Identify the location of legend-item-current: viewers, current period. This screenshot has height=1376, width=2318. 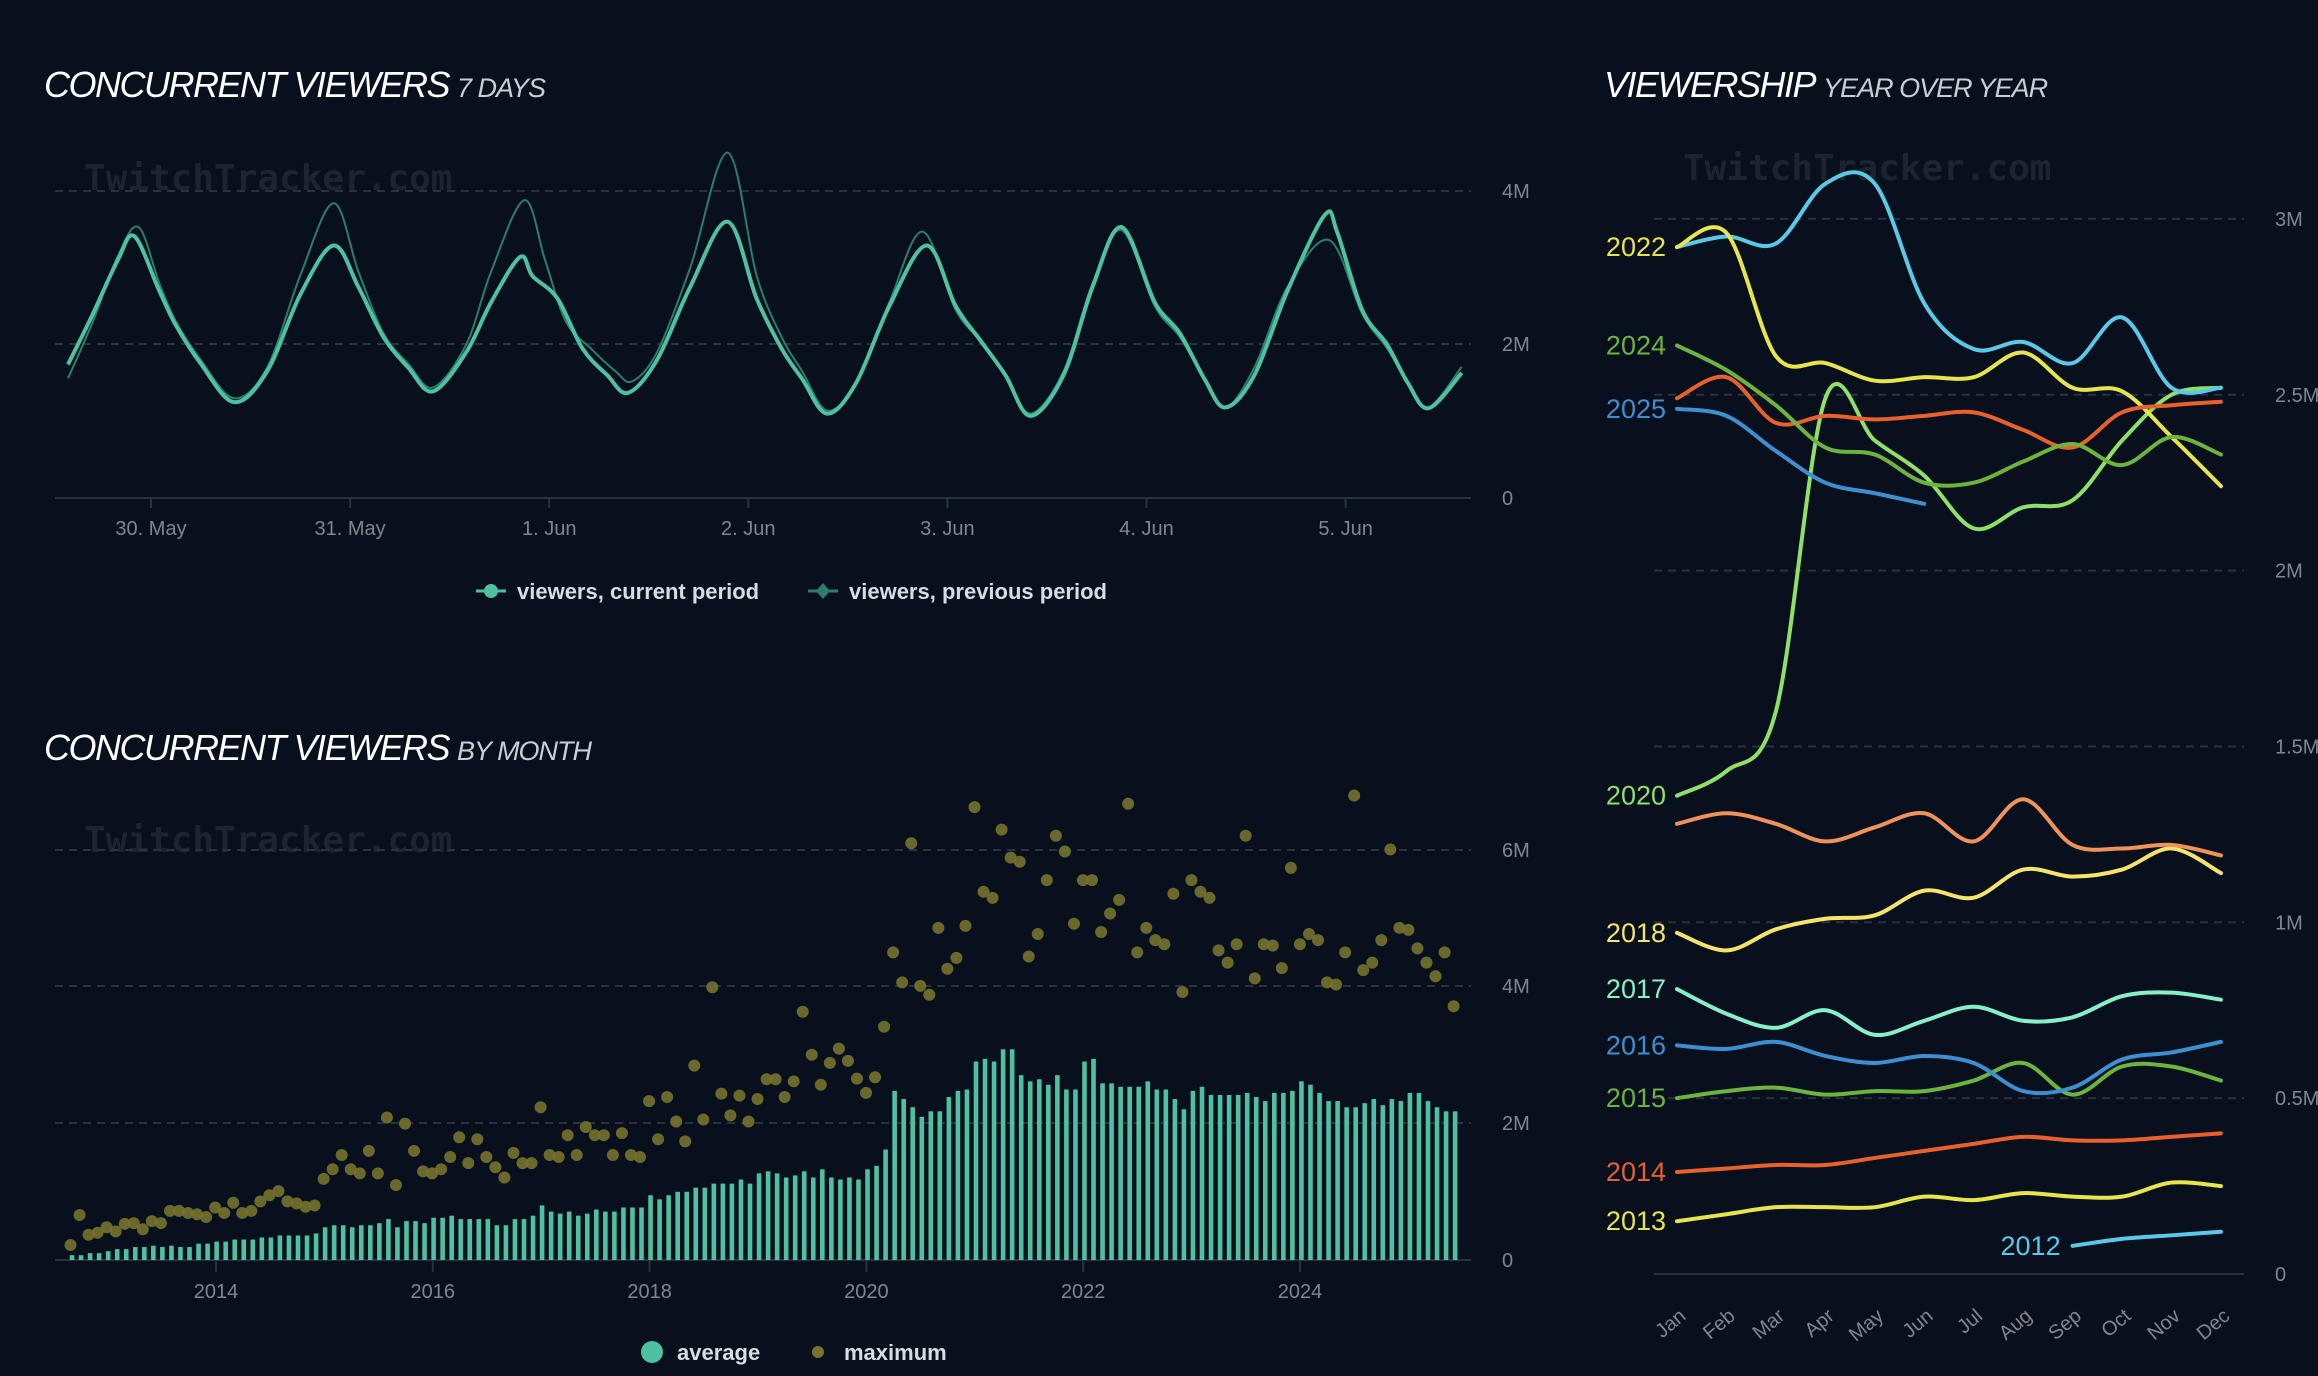
(617, 591).